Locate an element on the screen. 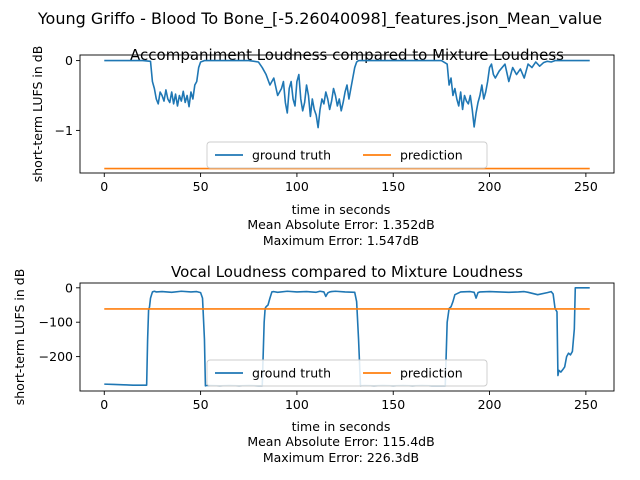  metric-text: Mean Absolute Error: 115.4dB is located at coordinates (340, 441).